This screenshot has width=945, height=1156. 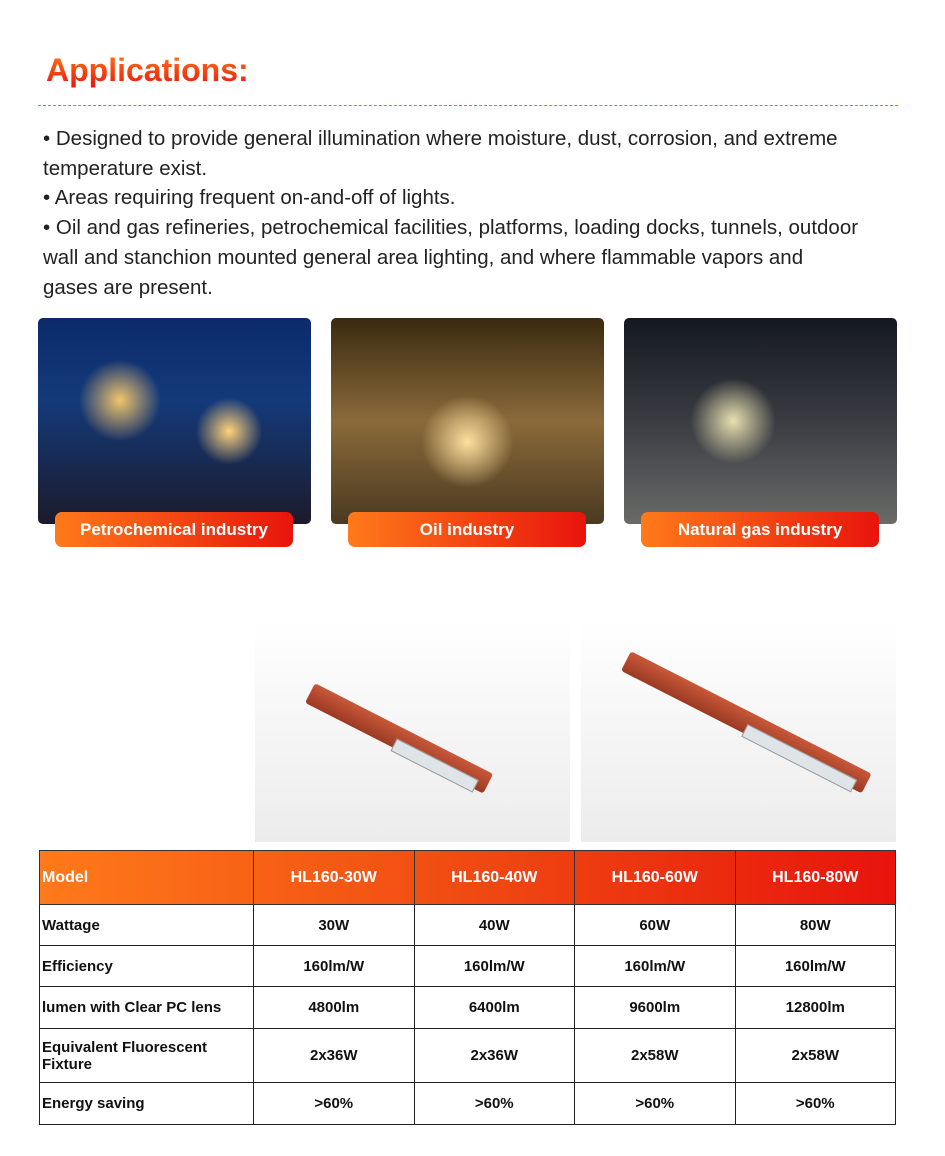 I want to click on table-row: Efficiency 160lm/W 160lm/W 160lm/W 160lm/W, so click(x=467, y=966).